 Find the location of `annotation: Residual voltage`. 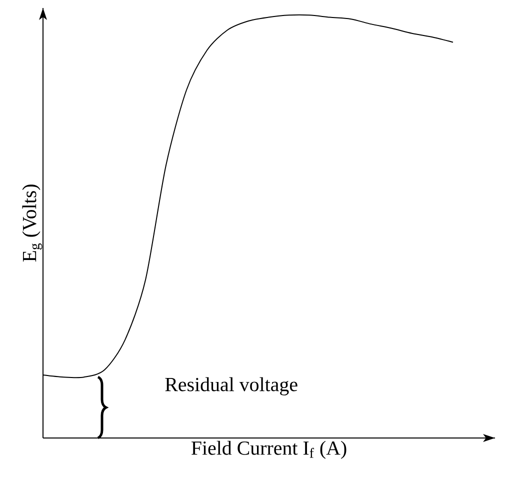

annotation: Residual voltage is located at coordinates (231, 386).